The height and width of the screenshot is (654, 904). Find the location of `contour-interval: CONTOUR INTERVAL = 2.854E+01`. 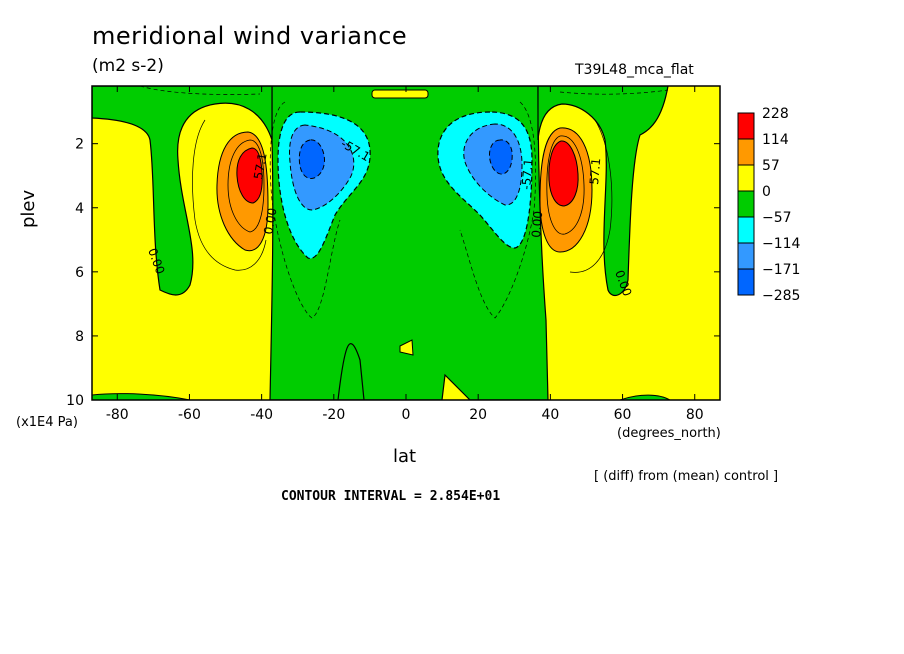

contour-interval: CONTOUR INTERVAL = 2.854E+01 is located at coordinates (391, 496).